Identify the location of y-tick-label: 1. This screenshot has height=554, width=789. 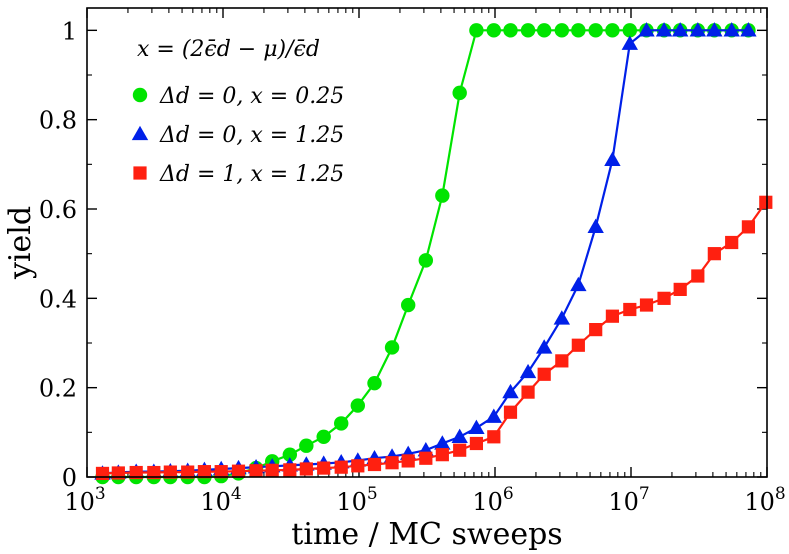
(69, 31).